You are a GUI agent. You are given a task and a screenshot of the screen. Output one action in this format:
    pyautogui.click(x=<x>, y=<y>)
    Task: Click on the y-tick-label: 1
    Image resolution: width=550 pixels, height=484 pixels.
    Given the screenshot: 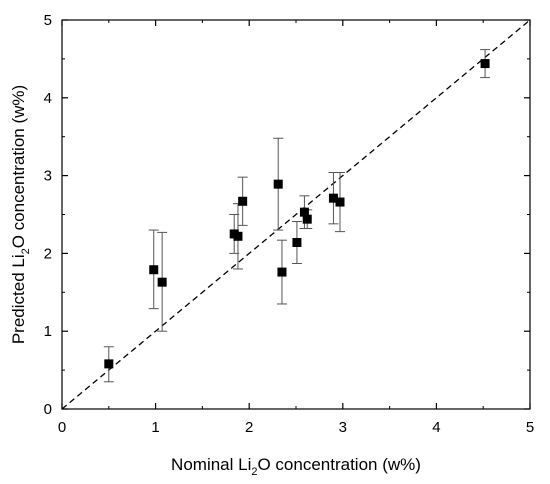 What is the action you would take?
    pyautogui.click(x=48, y=331)
    